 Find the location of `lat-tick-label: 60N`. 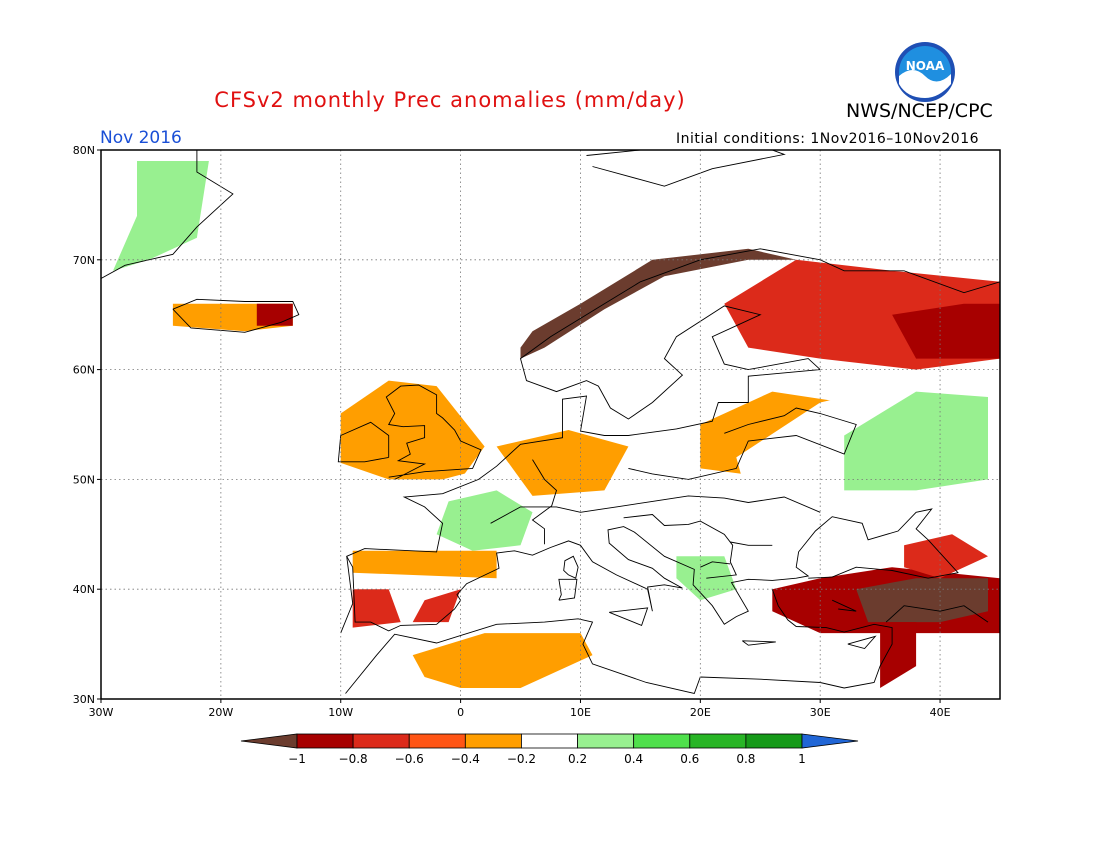

lat-tick-label: 60N is located at coordinates (84, 370).